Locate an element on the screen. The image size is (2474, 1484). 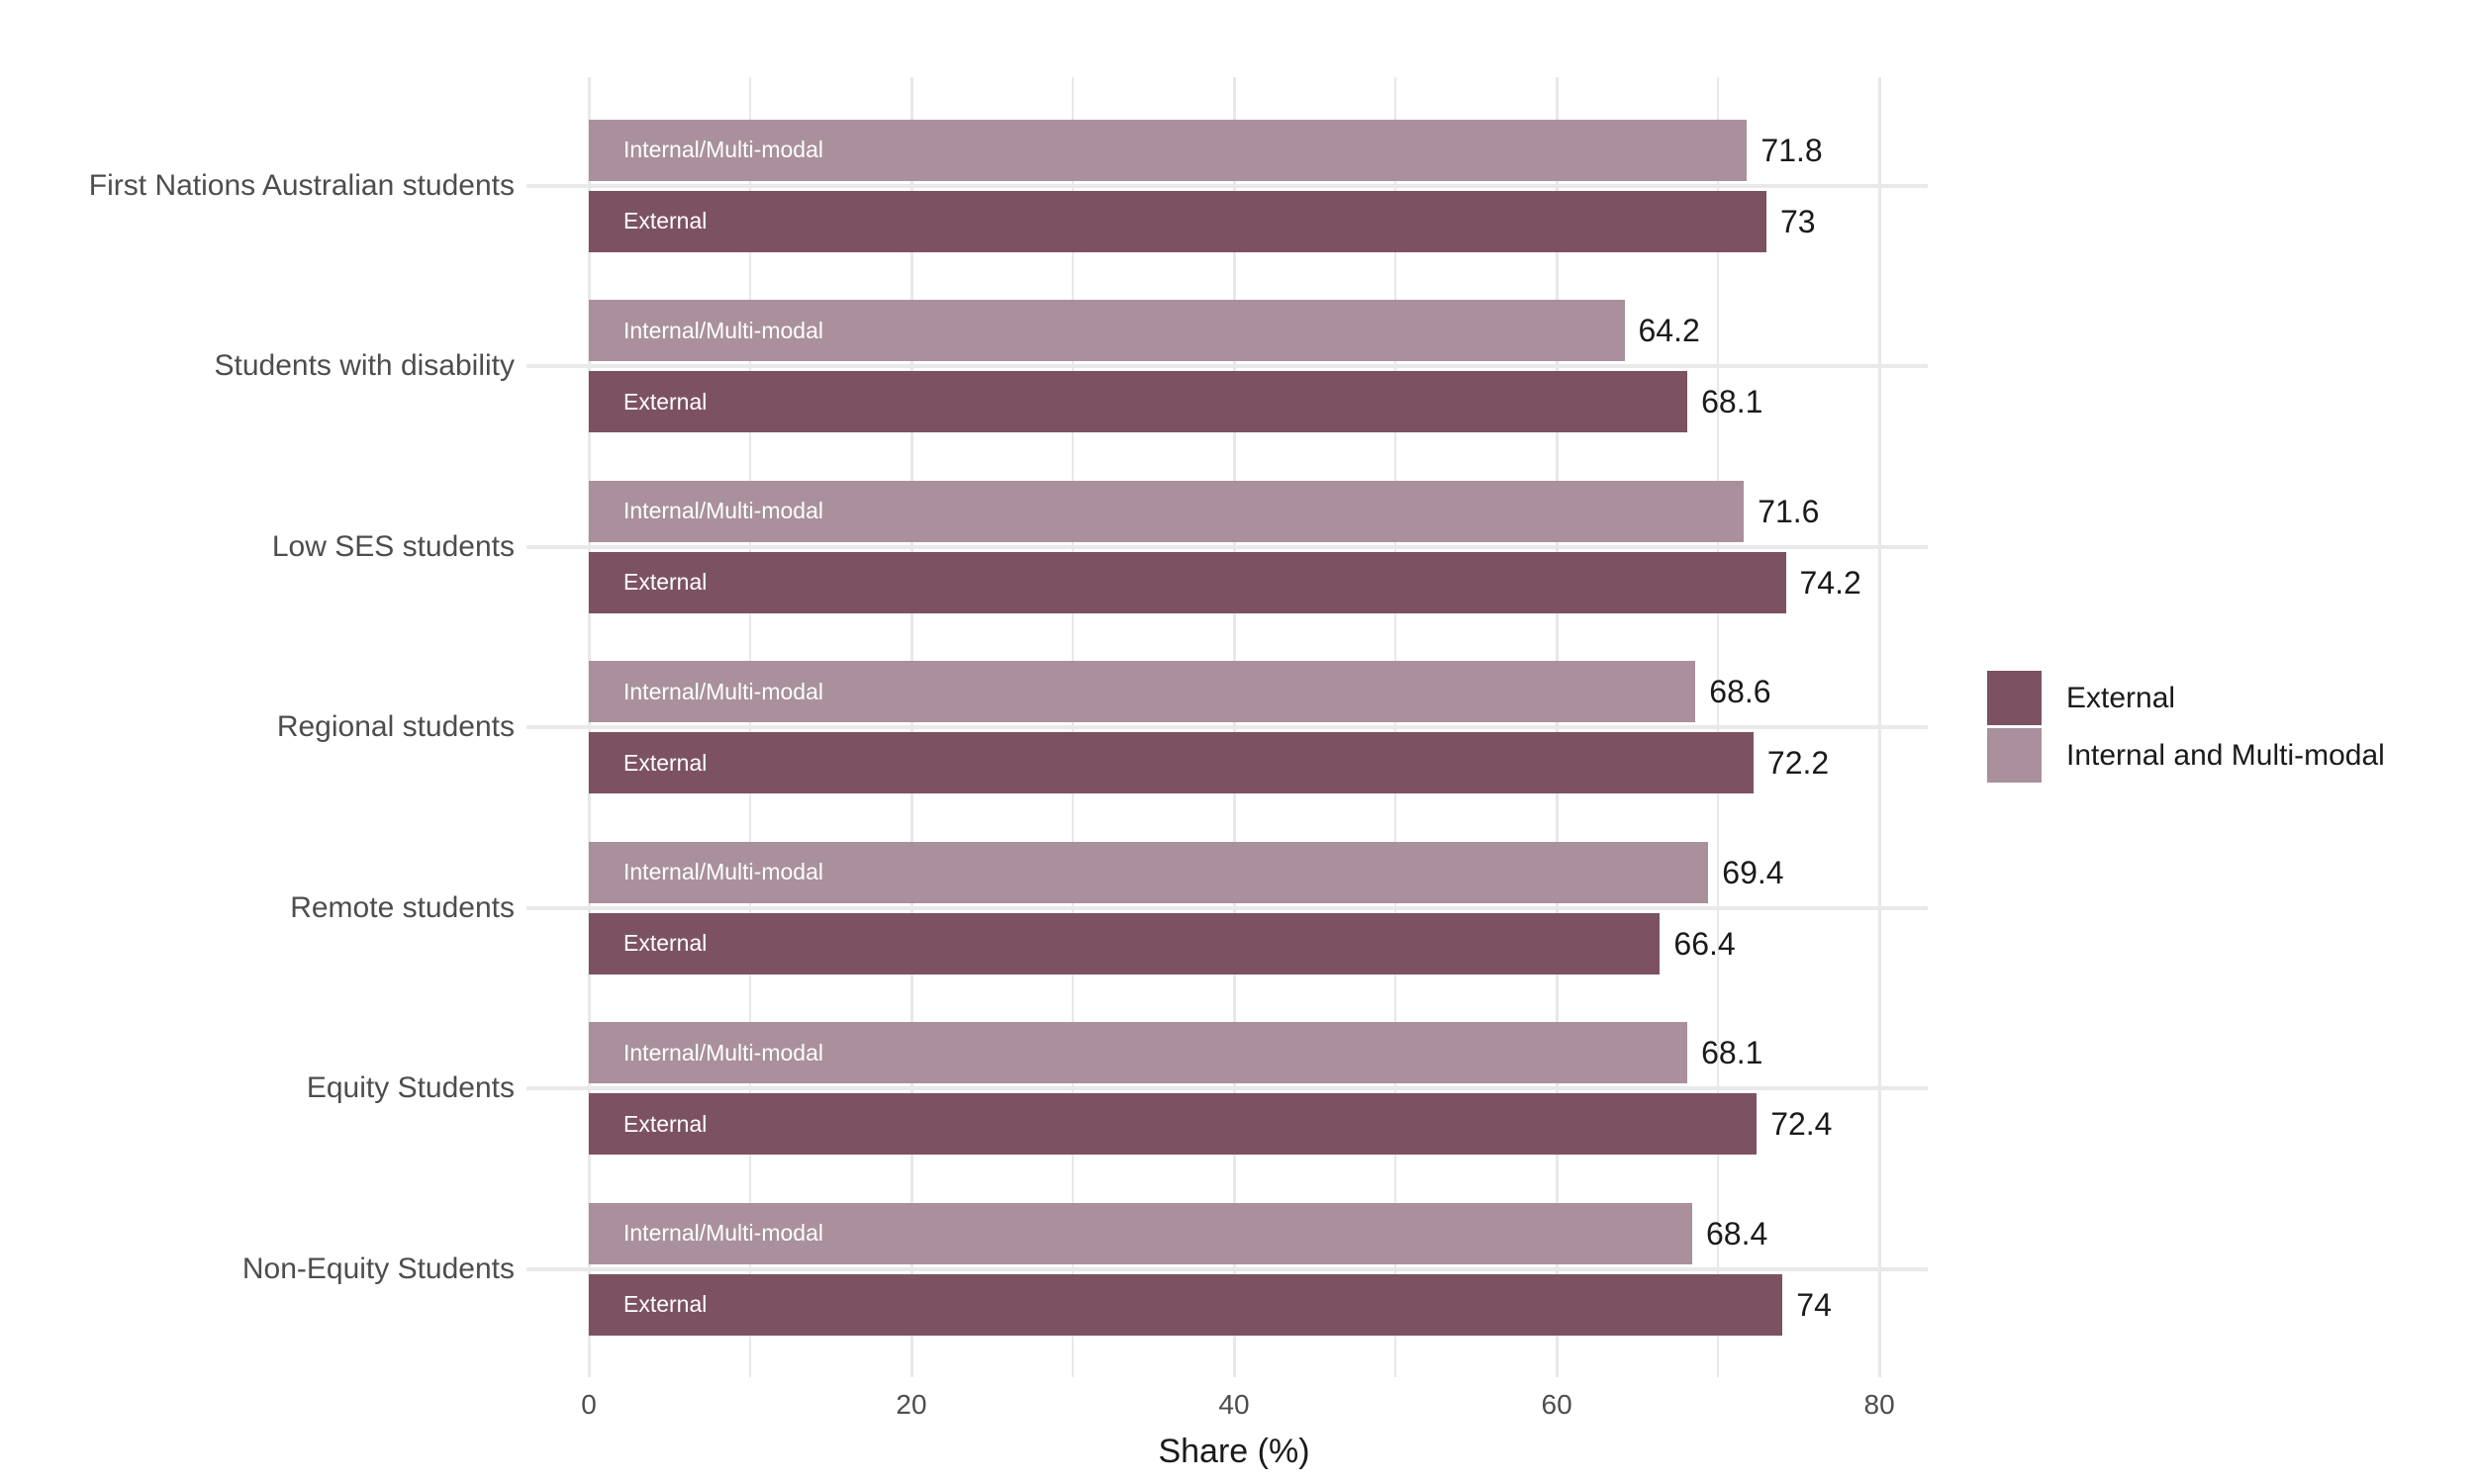
bar-value-label: 73 is located at coordinates (1798, 221).